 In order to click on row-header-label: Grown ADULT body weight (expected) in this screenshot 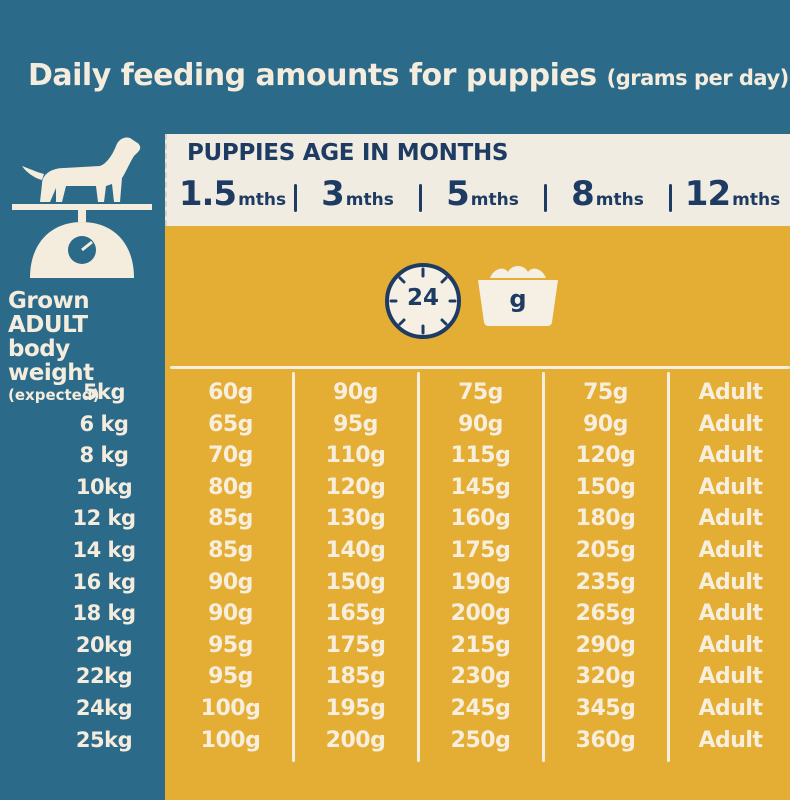, I will do `click(83, 346)`.